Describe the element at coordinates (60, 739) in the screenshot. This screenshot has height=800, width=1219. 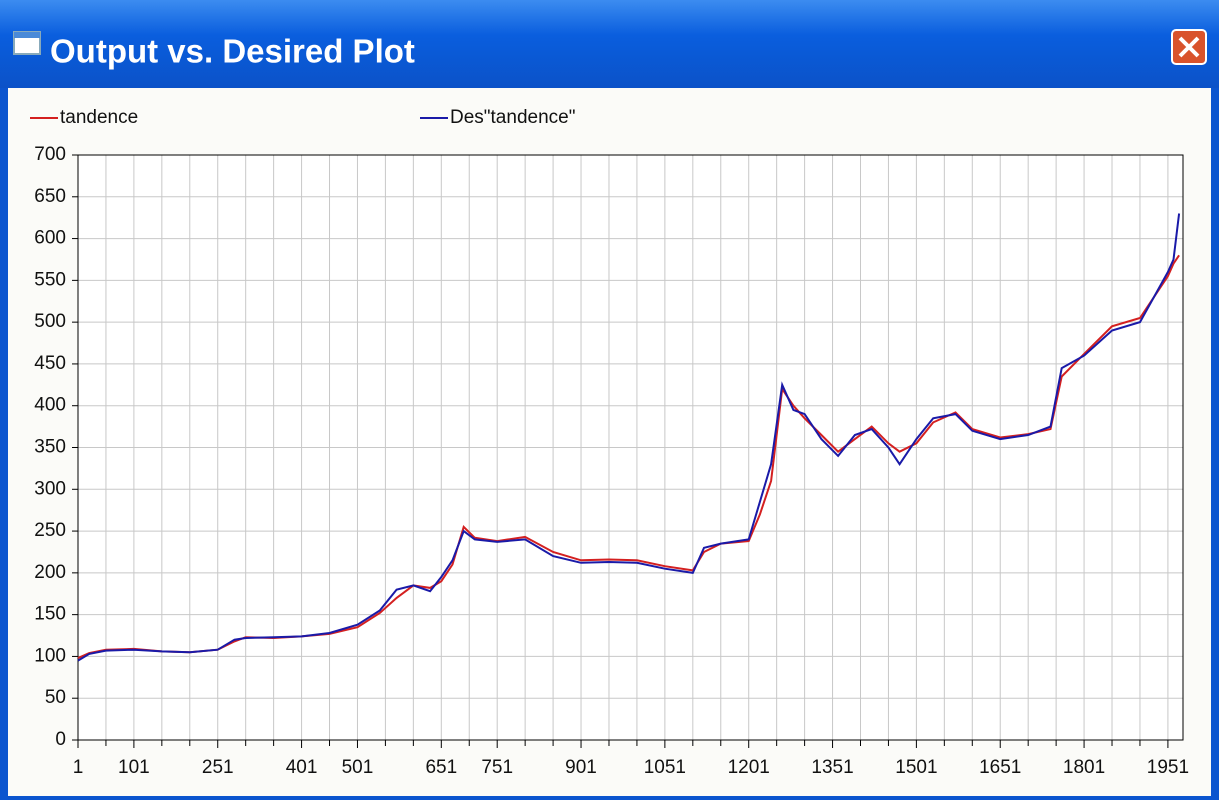
I see `y-tick-label: 0` at that location.